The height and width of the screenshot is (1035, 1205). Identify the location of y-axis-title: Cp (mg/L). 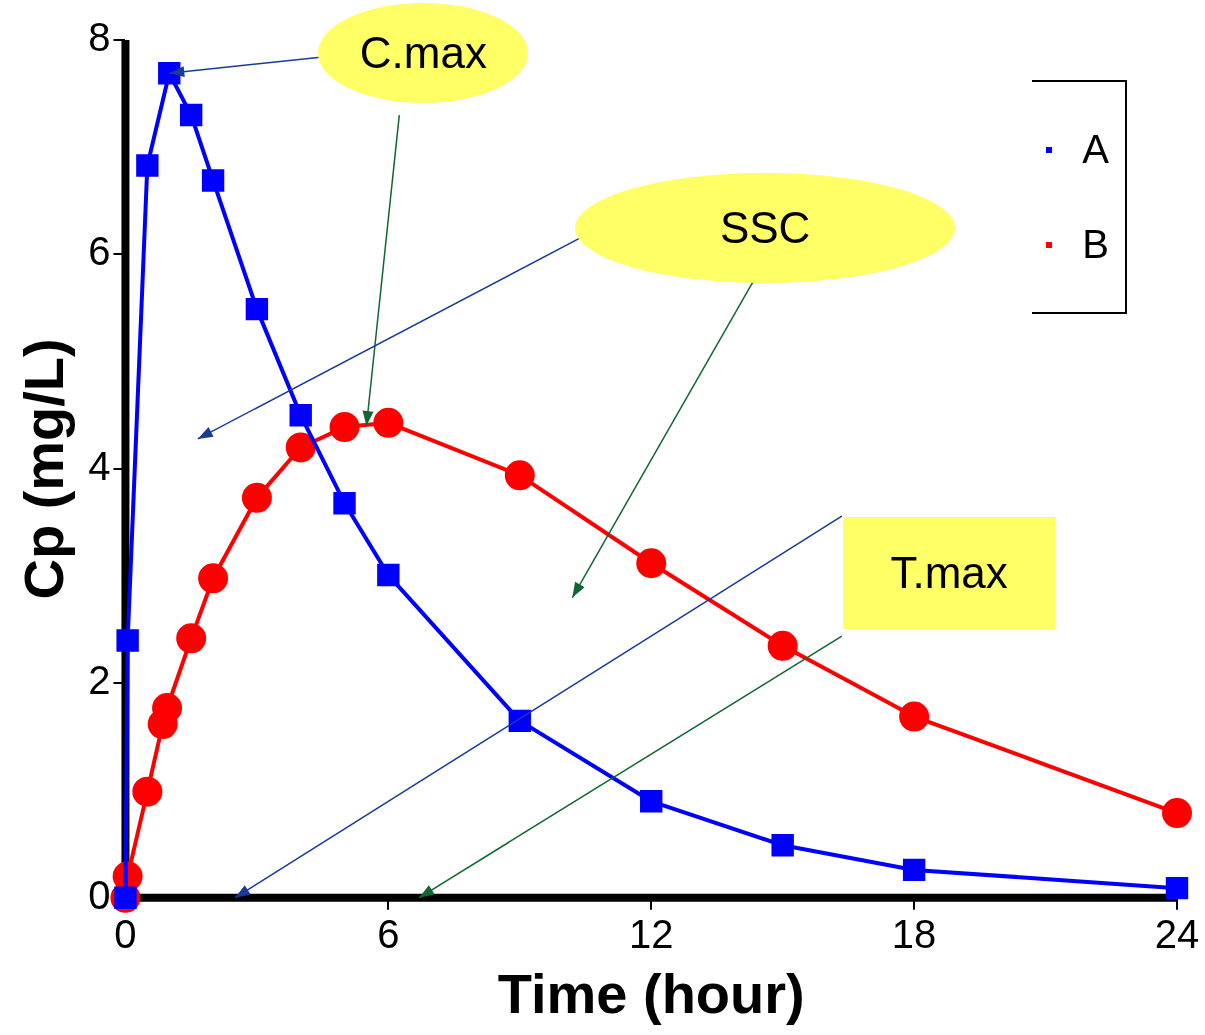
(44, 469).